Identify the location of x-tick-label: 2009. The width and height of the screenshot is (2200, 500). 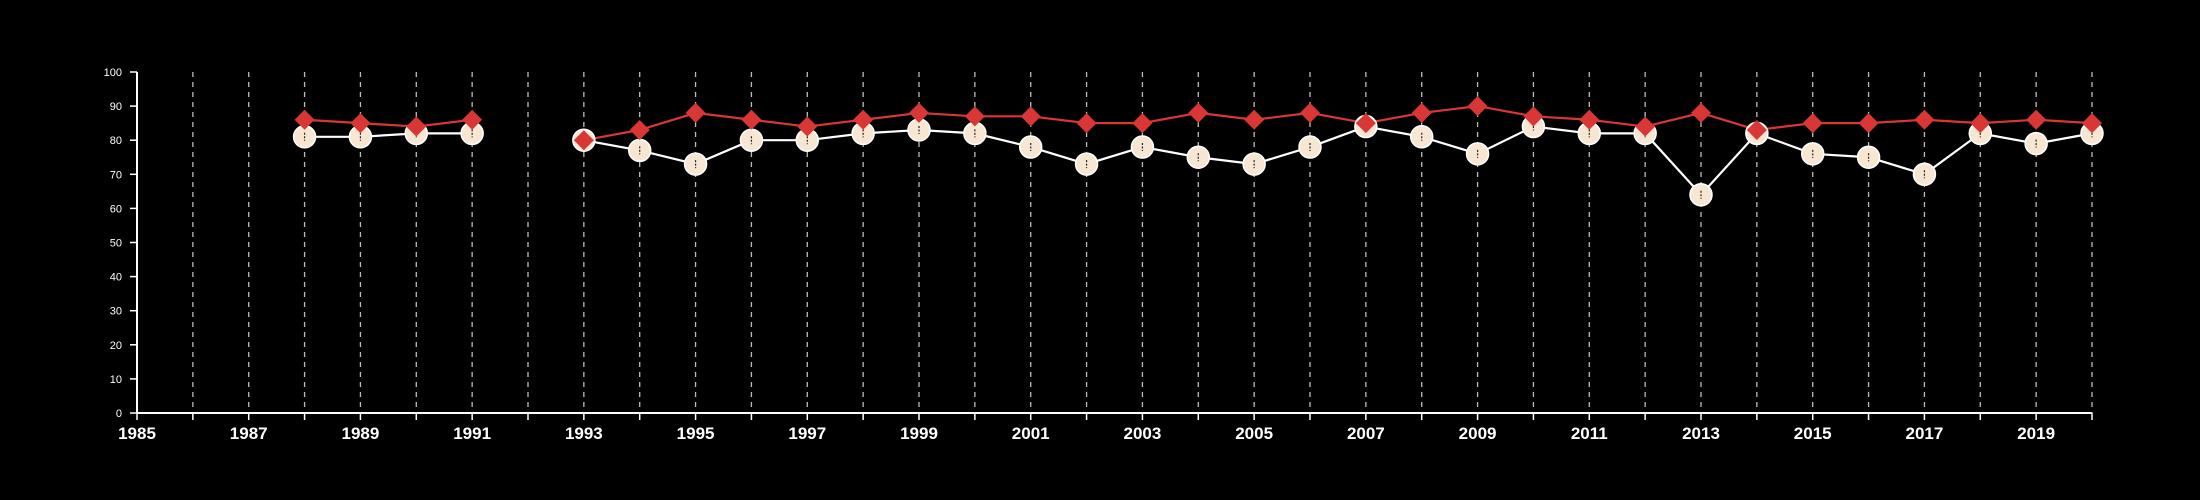
(1478, 433).